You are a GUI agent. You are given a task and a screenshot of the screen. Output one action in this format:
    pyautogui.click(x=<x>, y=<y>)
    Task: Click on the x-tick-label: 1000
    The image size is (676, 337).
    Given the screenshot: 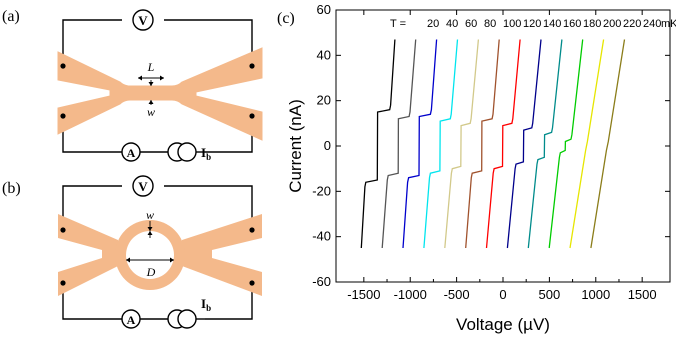 What is the action you would take?
    pyautogui.click(x=595, y=294)
    